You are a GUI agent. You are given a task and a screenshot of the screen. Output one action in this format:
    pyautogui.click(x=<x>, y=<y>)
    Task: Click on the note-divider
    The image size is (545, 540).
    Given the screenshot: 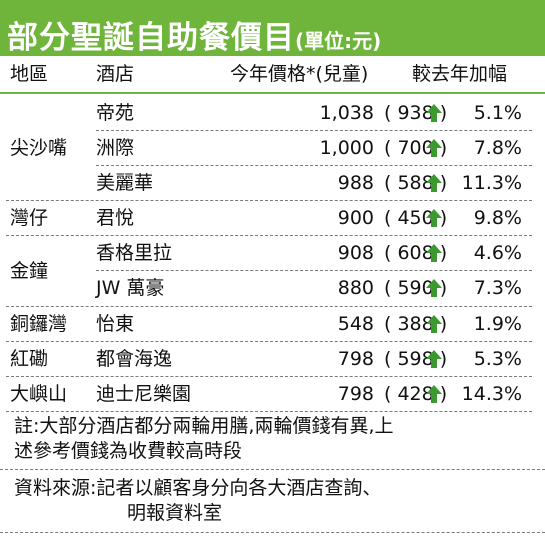 What is the action you would take?
    pyautogui.click(x=272, y=469)
    